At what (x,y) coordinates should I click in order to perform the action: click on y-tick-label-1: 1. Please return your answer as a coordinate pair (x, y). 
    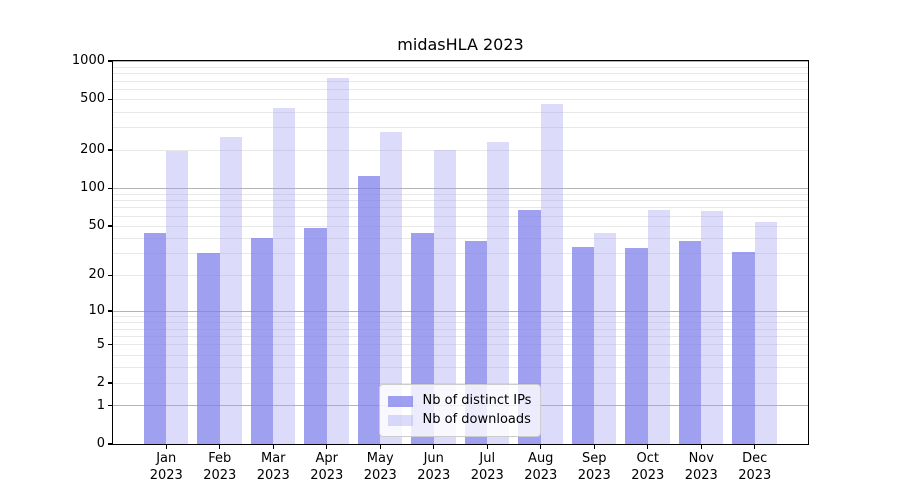
    Looking at the image, I should click on (100, 405).